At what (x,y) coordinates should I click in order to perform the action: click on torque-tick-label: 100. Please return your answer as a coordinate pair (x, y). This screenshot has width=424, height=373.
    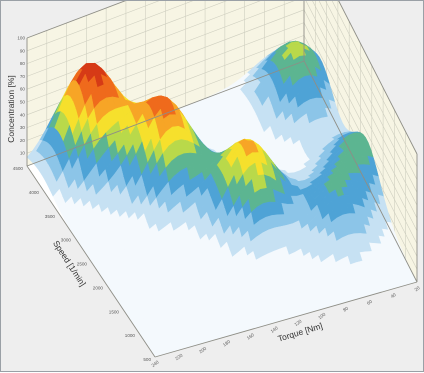
    Looking at the image, I should click on (322, 316).